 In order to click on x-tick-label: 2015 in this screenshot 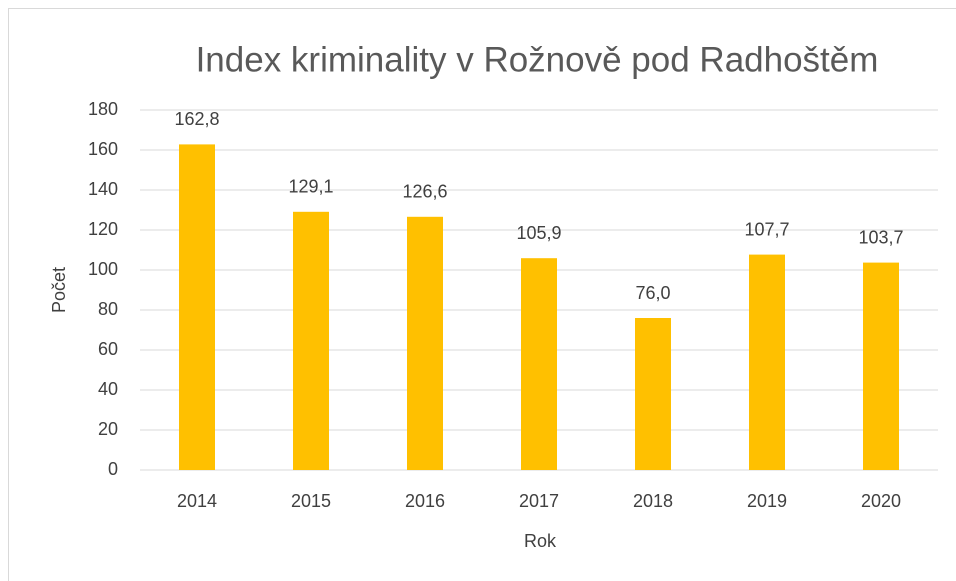, I will do `click(311, 501)`.